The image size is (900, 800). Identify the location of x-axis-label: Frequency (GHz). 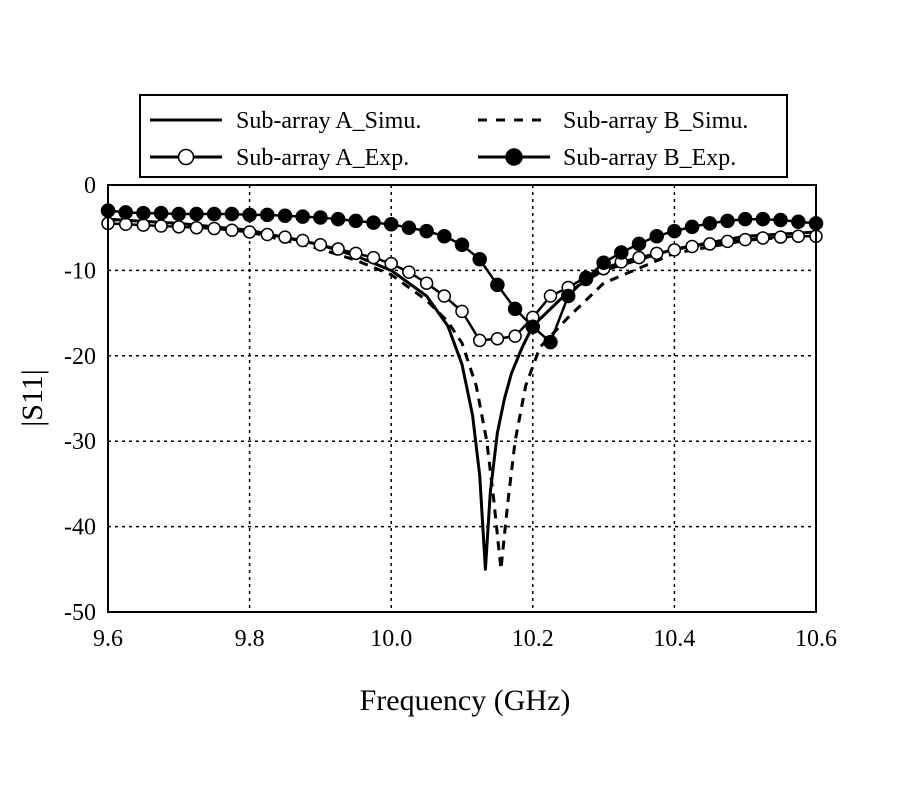
(465, 700).